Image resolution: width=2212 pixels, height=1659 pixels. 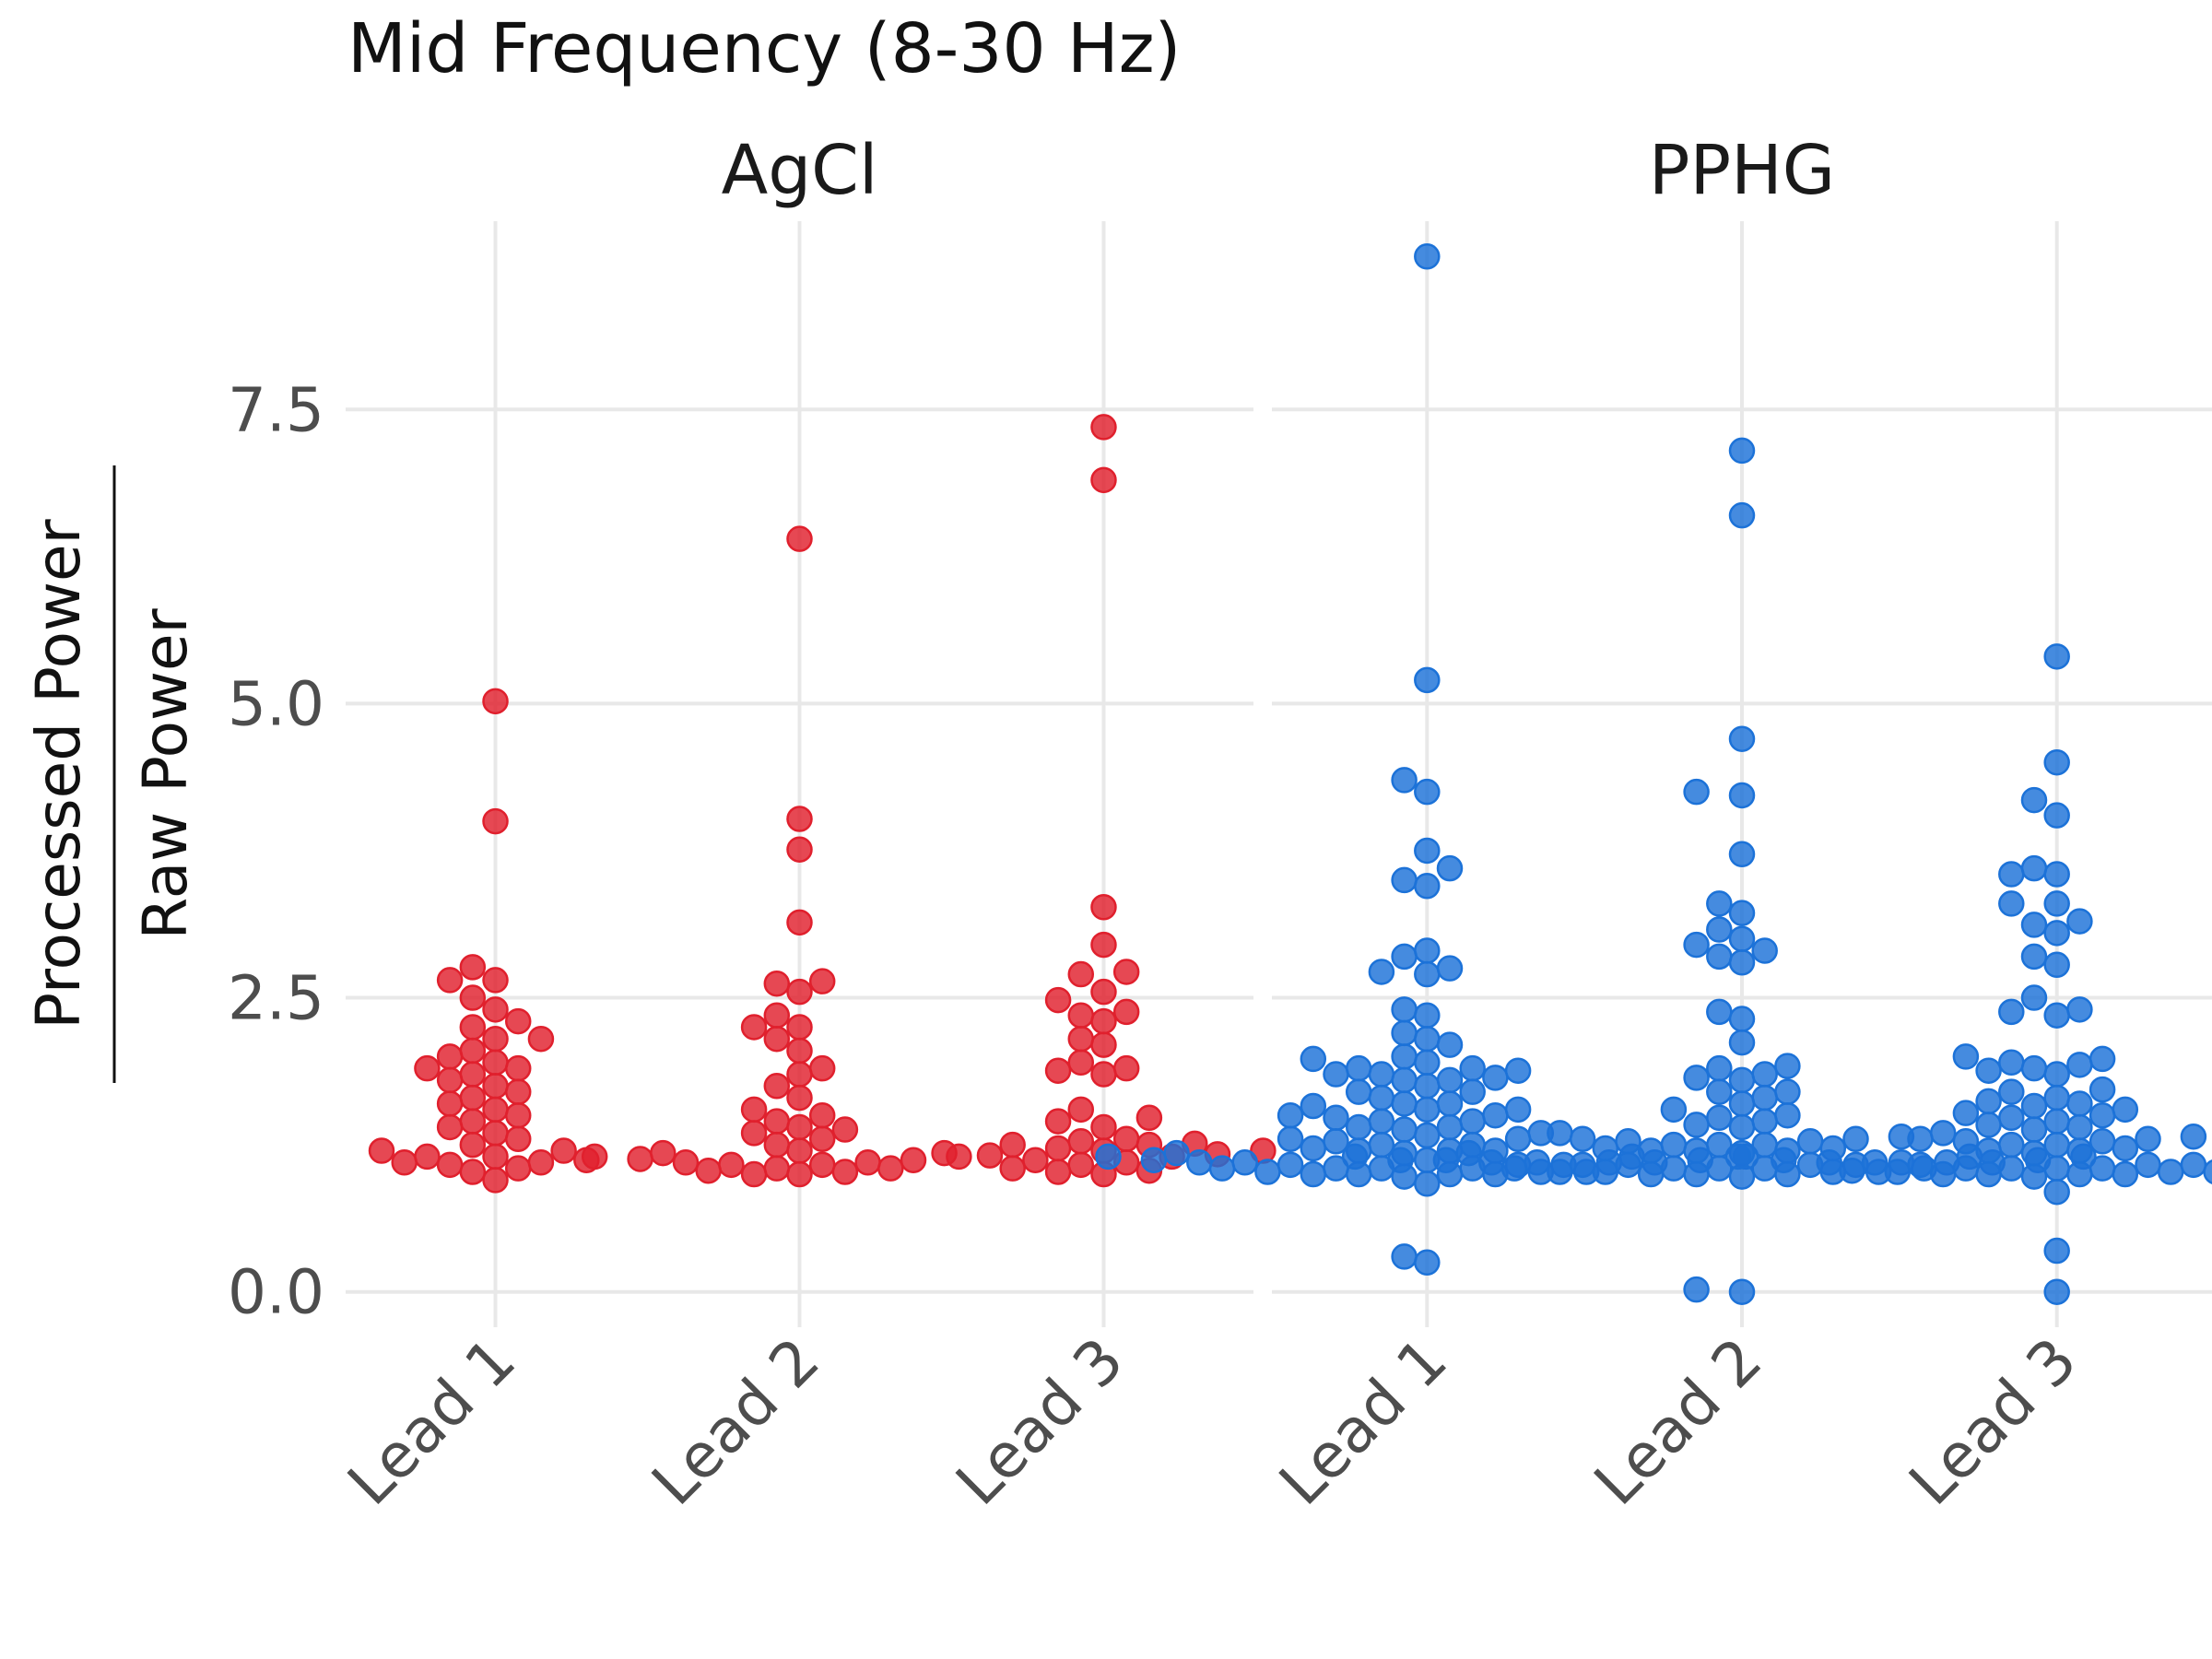 What do you see at coordinates (800, 170) in the screenshot?
I see `panel-label-agcl: AgCl` at bounding box center [800, 170].